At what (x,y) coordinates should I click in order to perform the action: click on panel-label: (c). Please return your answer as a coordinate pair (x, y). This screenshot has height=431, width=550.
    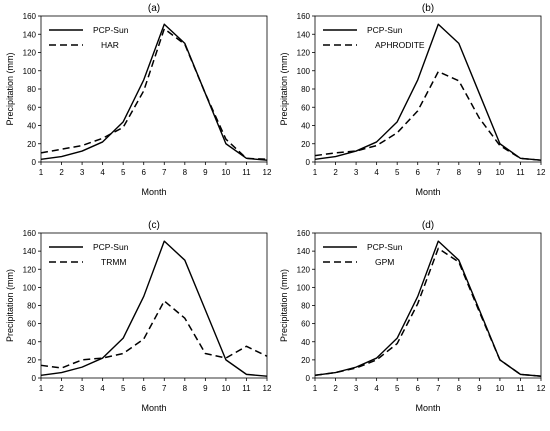
    Looking at the image, I should click on (154, 225).